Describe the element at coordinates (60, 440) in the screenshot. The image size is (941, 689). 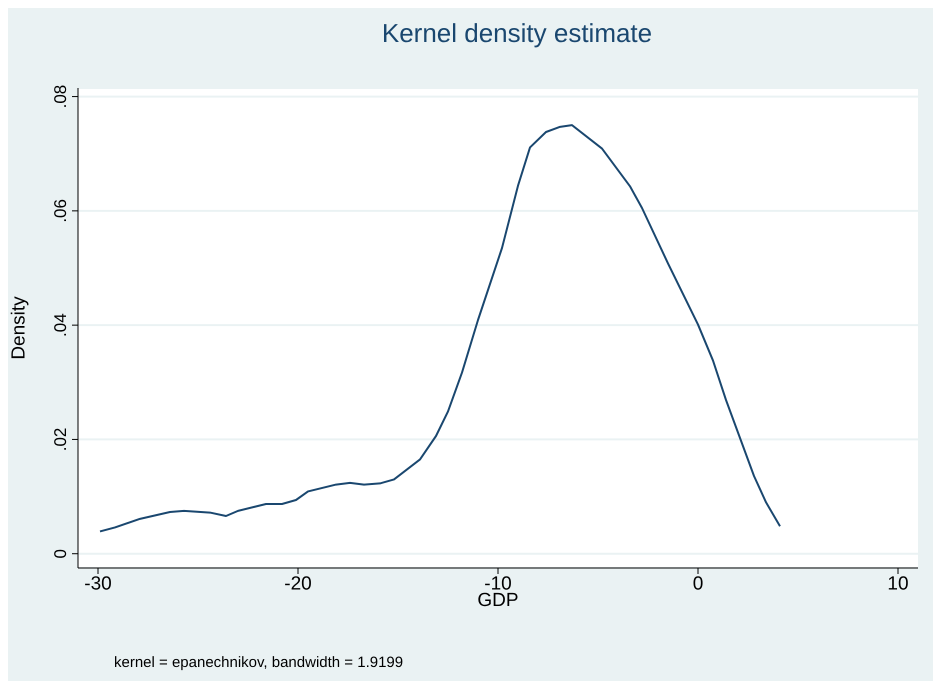
I see `y-tick-label: .02` at that location.